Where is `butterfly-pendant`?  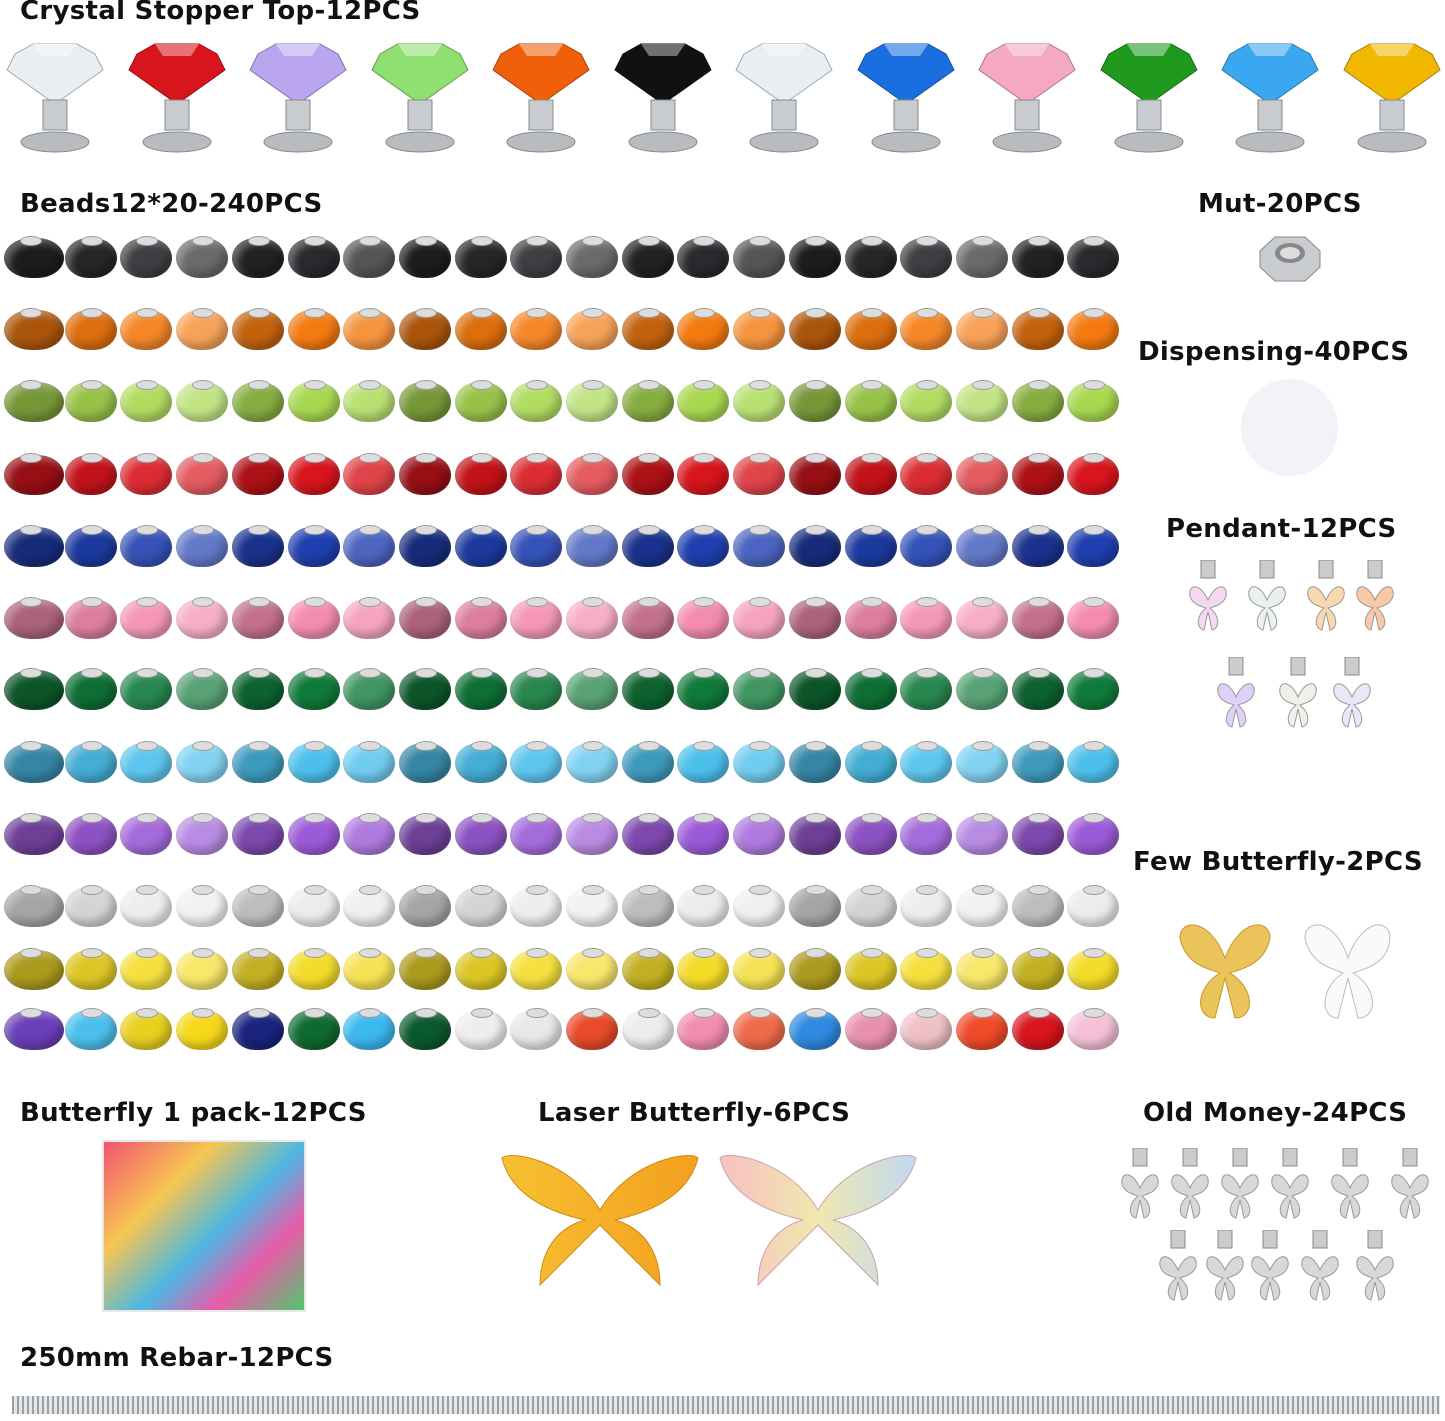 butterfly-pendant is located at coordinates (1207, 599).